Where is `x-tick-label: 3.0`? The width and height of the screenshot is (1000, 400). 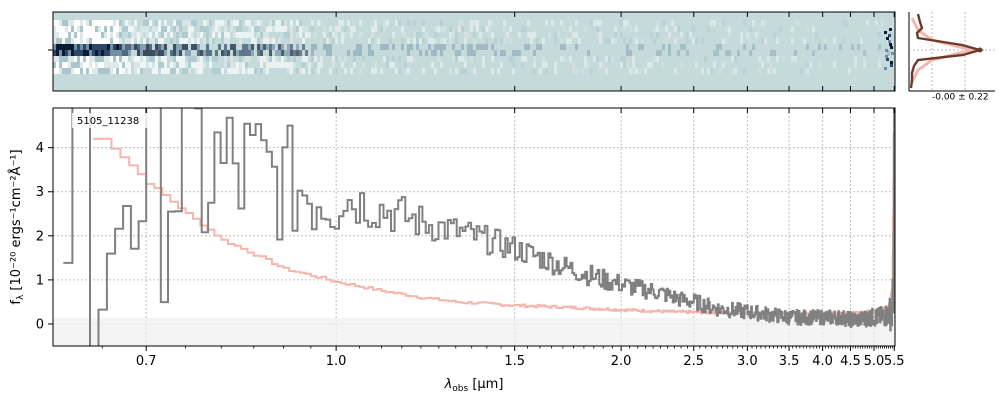
x-tick-label: 3.0 is located at coordinates (747, 361).